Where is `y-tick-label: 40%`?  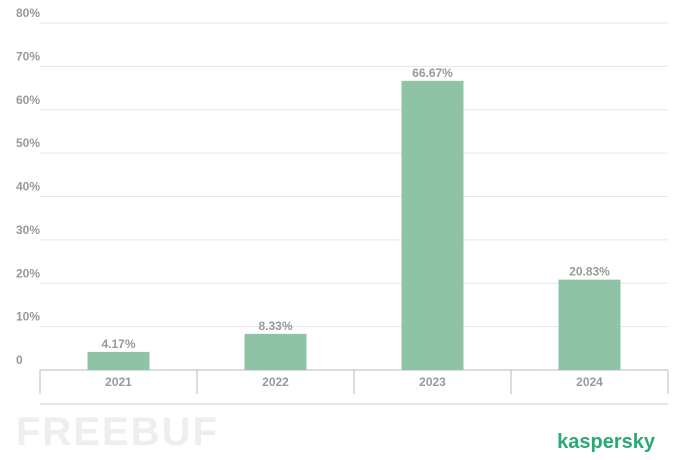 y-tick-label: 40% is located at coordinates (28, 187).